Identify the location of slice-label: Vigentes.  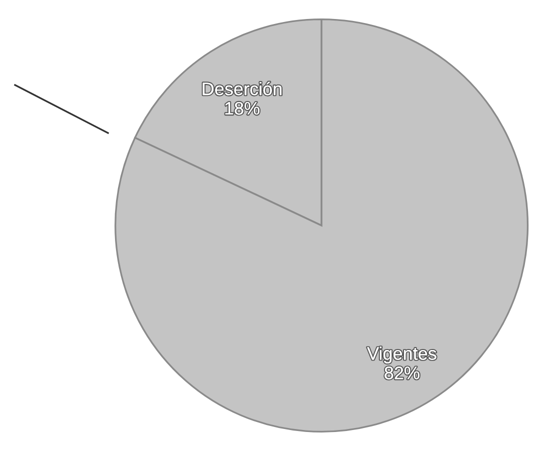
(401, 355).